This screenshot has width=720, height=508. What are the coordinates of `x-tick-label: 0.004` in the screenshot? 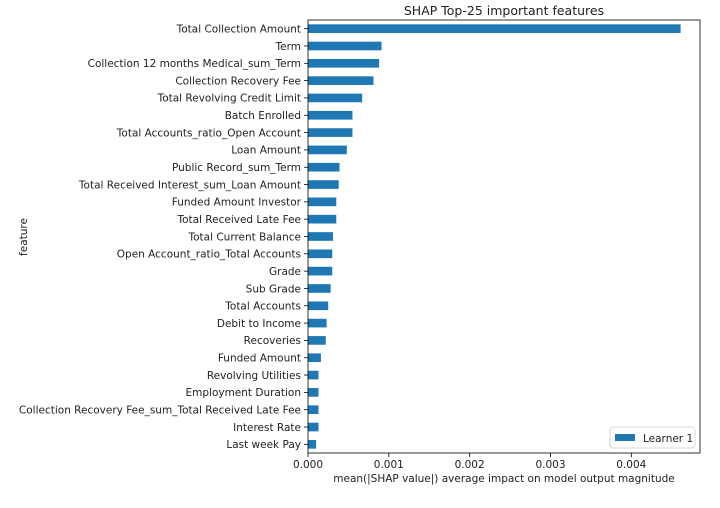 It's located at (631, 465).